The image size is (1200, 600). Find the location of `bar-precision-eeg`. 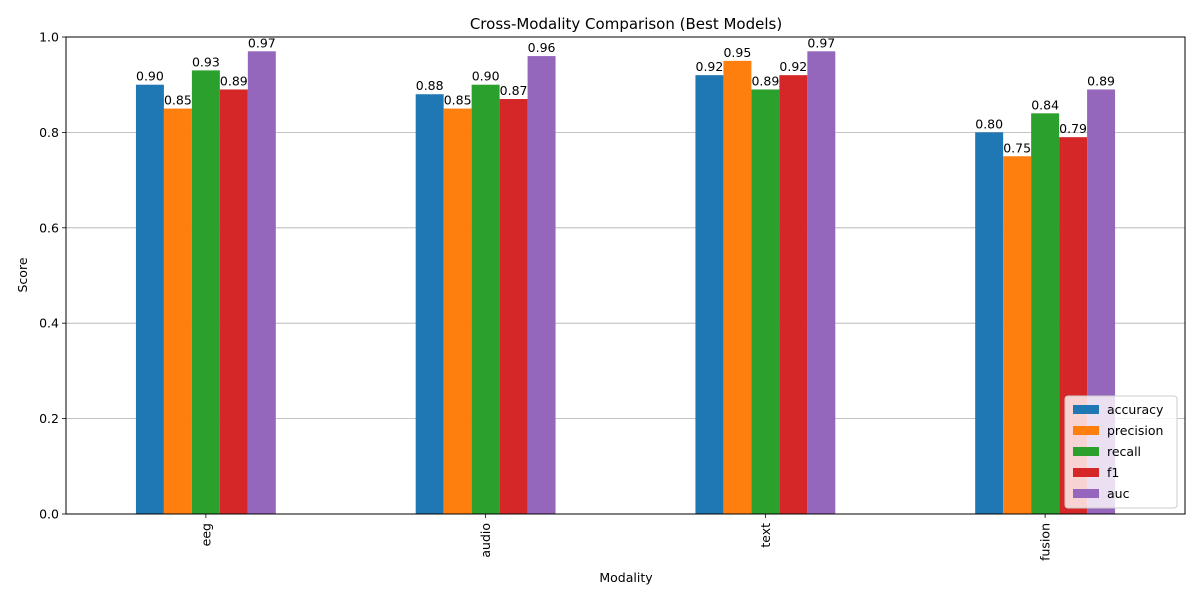

bar-precision-eeg is located at coordinates (177, 311).